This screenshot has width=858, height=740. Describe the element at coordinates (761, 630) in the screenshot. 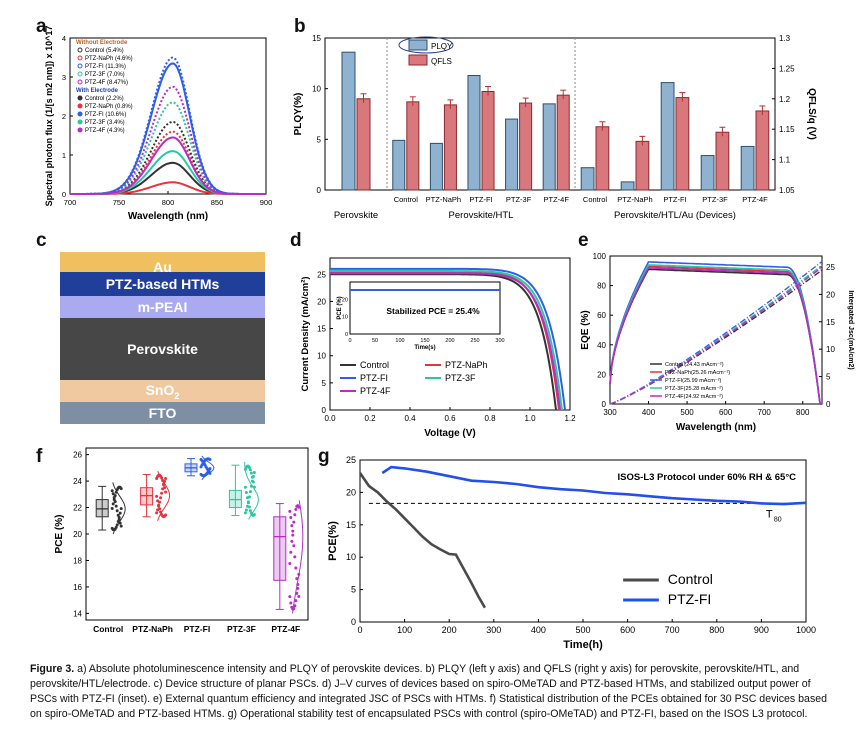

I see `g-xtick-label: 900` at that location.